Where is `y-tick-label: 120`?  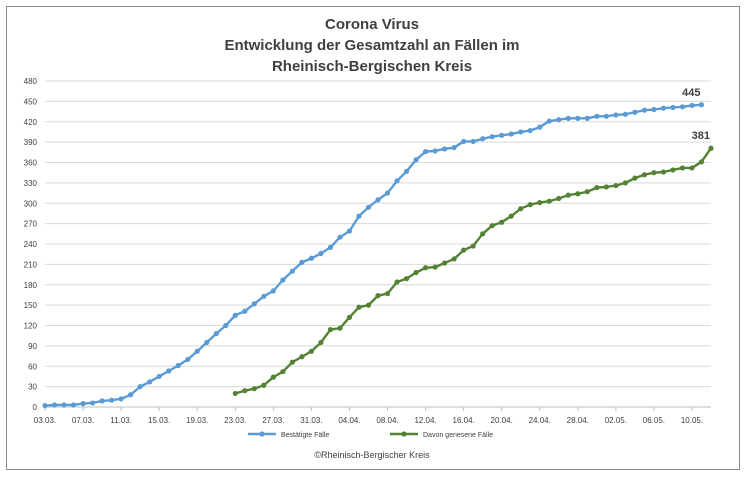
y-tick-label: 120 is located at coordinates (31, 326).